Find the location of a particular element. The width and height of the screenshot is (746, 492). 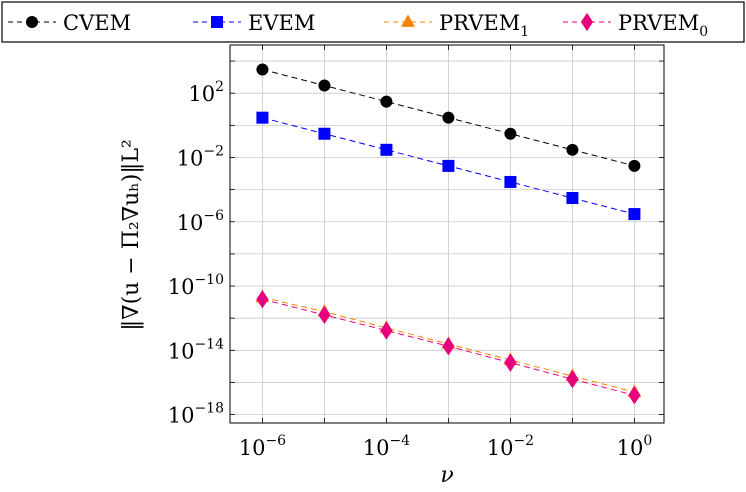

legend-label: CVEM is located at coordinates (97, 23).